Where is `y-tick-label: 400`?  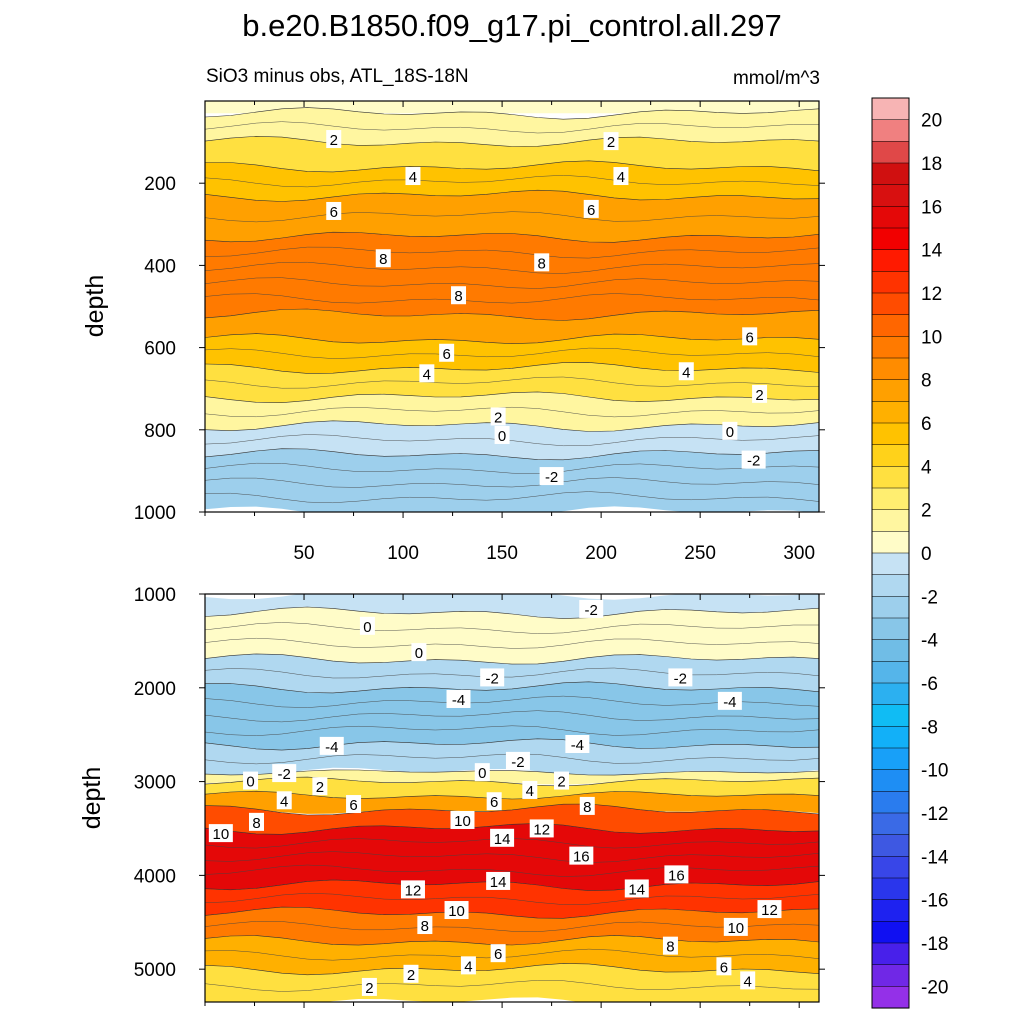
y-tick-label: 400 is located at coordinates (160, 266).